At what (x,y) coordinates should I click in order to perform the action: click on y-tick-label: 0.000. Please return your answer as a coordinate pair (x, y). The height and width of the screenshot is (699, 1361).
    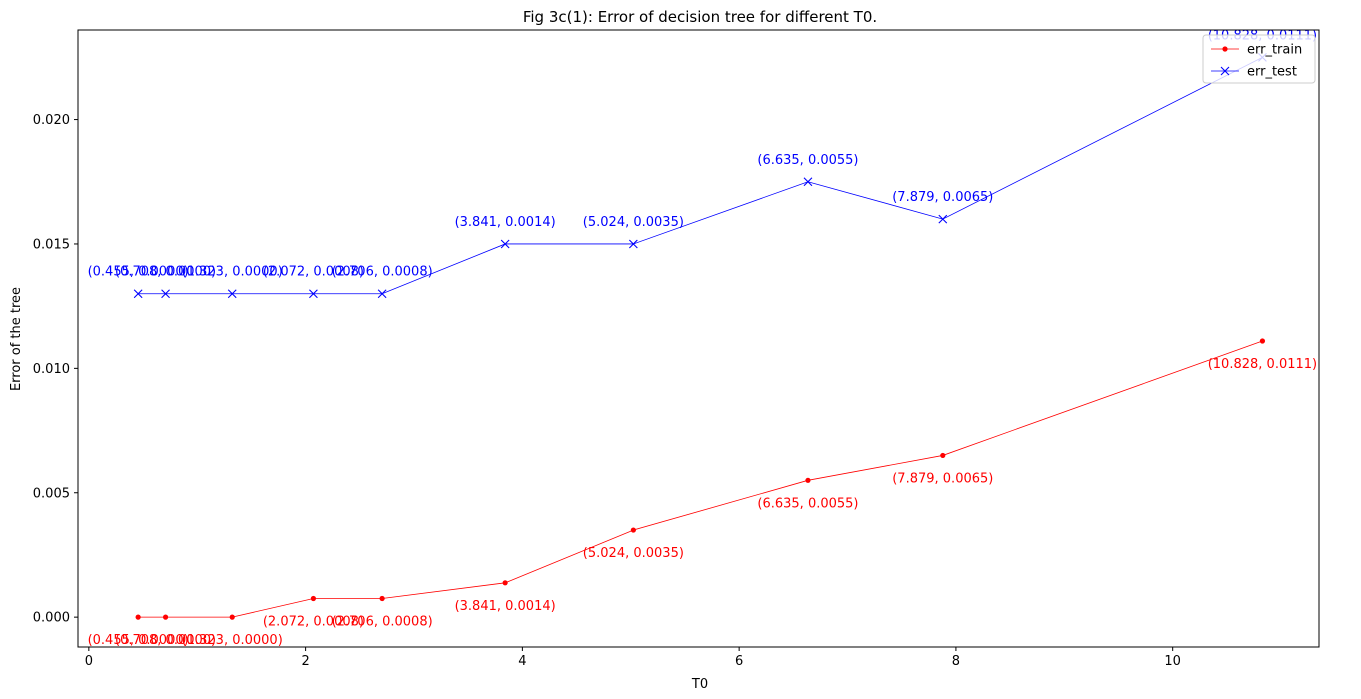
    Looking at the image, I should click on (51, 618).